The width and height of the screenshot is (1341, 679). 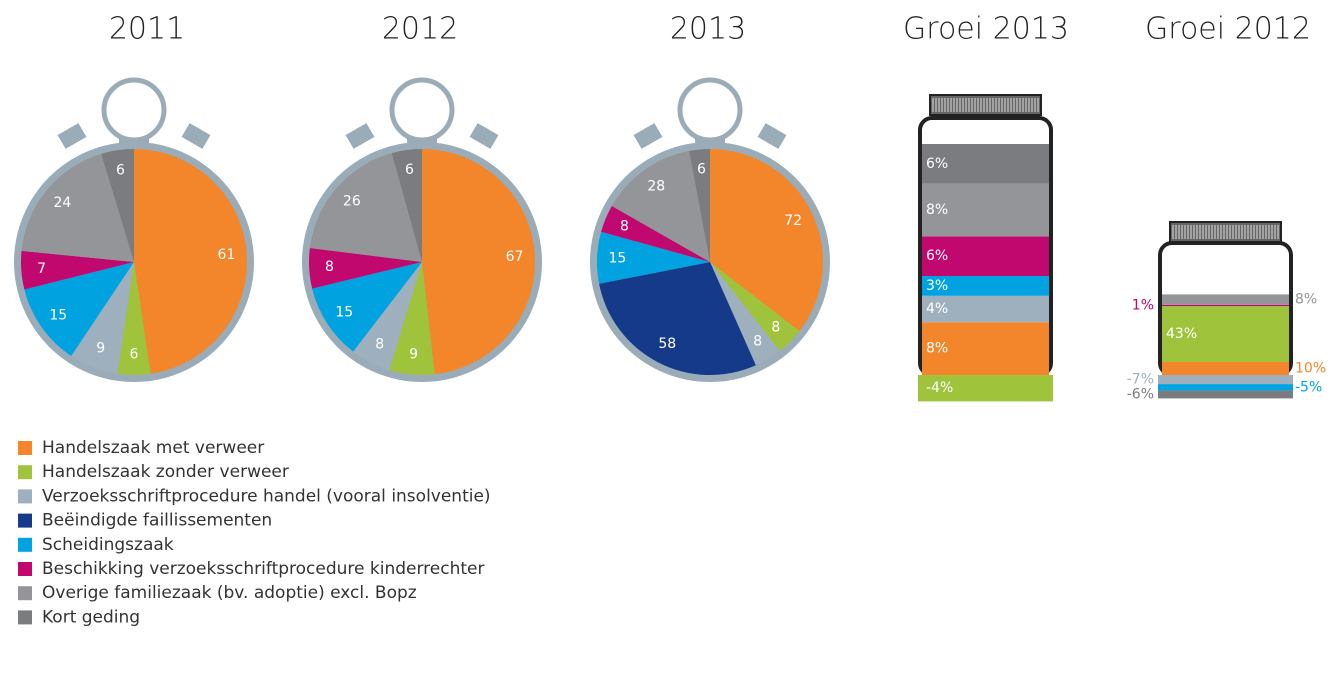 I want to click on segment-label: 4%, so click(x=937, y=309).